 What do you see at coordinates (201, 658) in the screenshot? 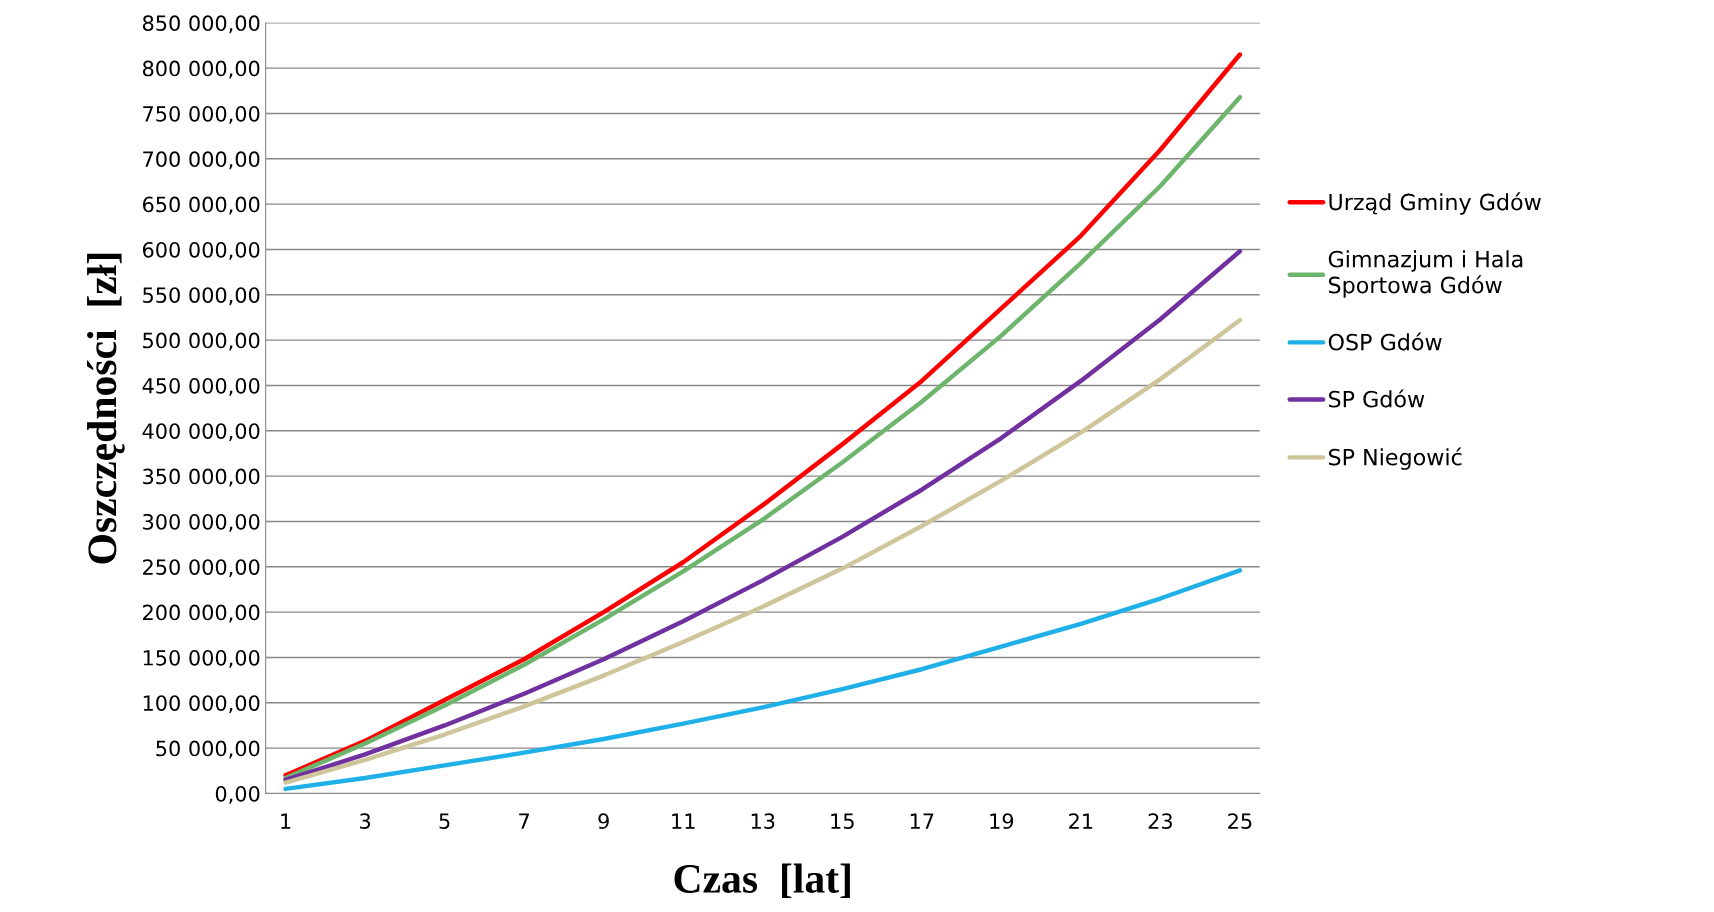
I see `y-tick-label: 150 000,00` at bounding box center [201, 658].